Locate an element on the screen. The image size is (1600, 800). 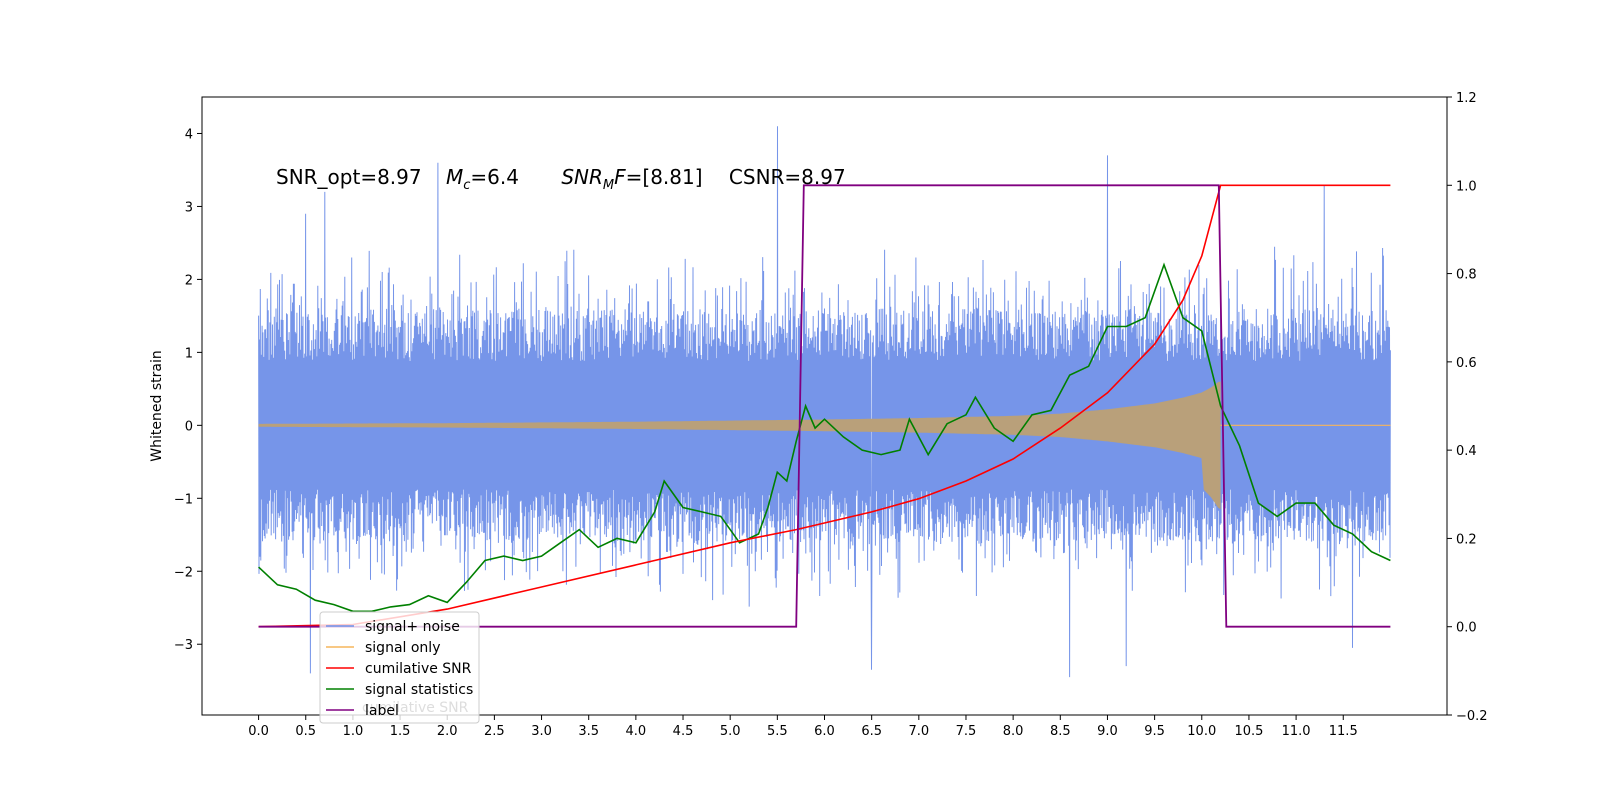
y-tick-label-left: 3 is located at coordinates (189, 207).